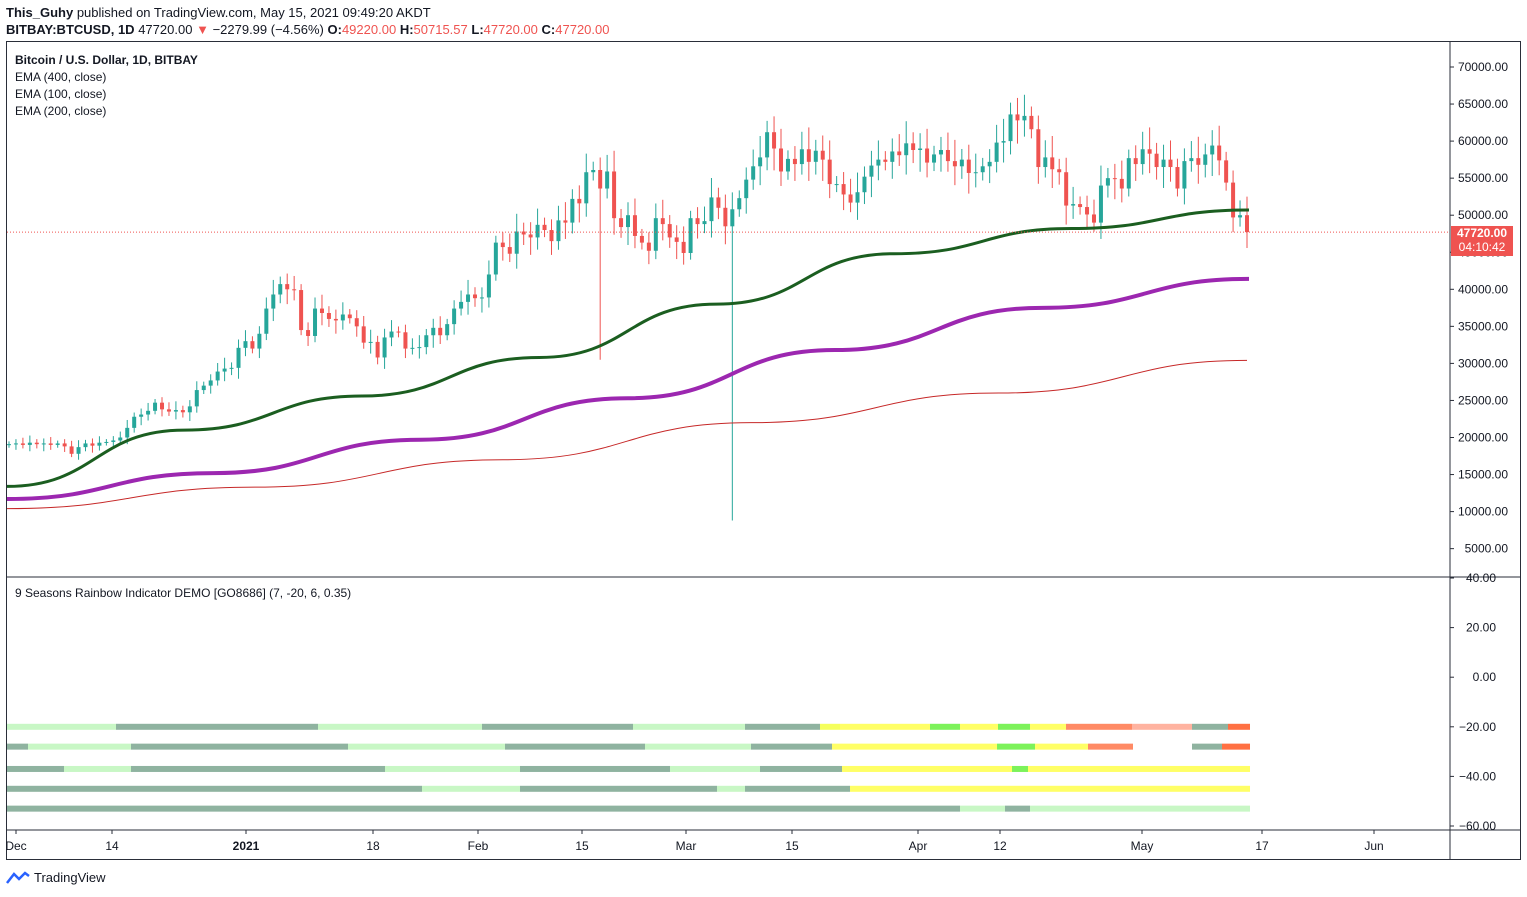  Describe the element at coordinates (1487, 549) in the screenshot. I see `y-tick-label: 5000.00` at that location.